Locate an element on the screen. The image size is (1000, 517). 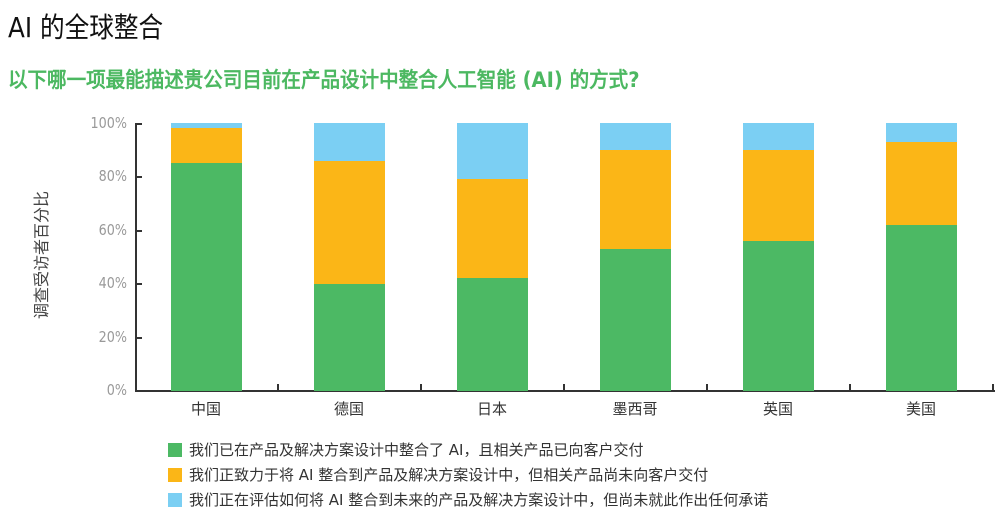
x-axis is located at coordinates (565, 391).